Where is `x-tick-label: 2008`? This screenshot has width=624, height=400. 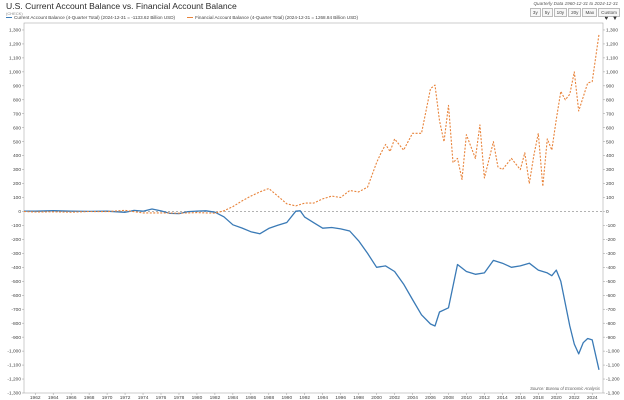 x-tick-label: 2008 is located at coordinates (448, 397).